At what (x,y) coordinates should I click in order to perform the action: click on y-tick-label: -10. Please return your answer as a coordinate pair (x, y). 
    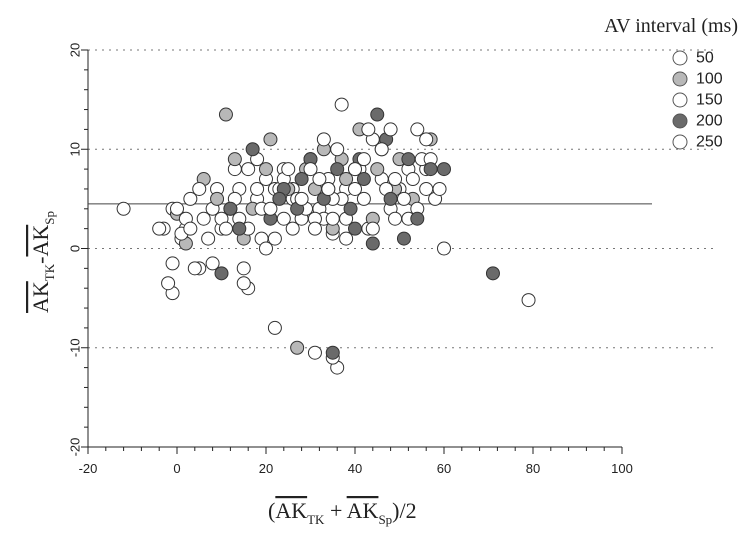
    Looking at the image, I should click on (75, 347).